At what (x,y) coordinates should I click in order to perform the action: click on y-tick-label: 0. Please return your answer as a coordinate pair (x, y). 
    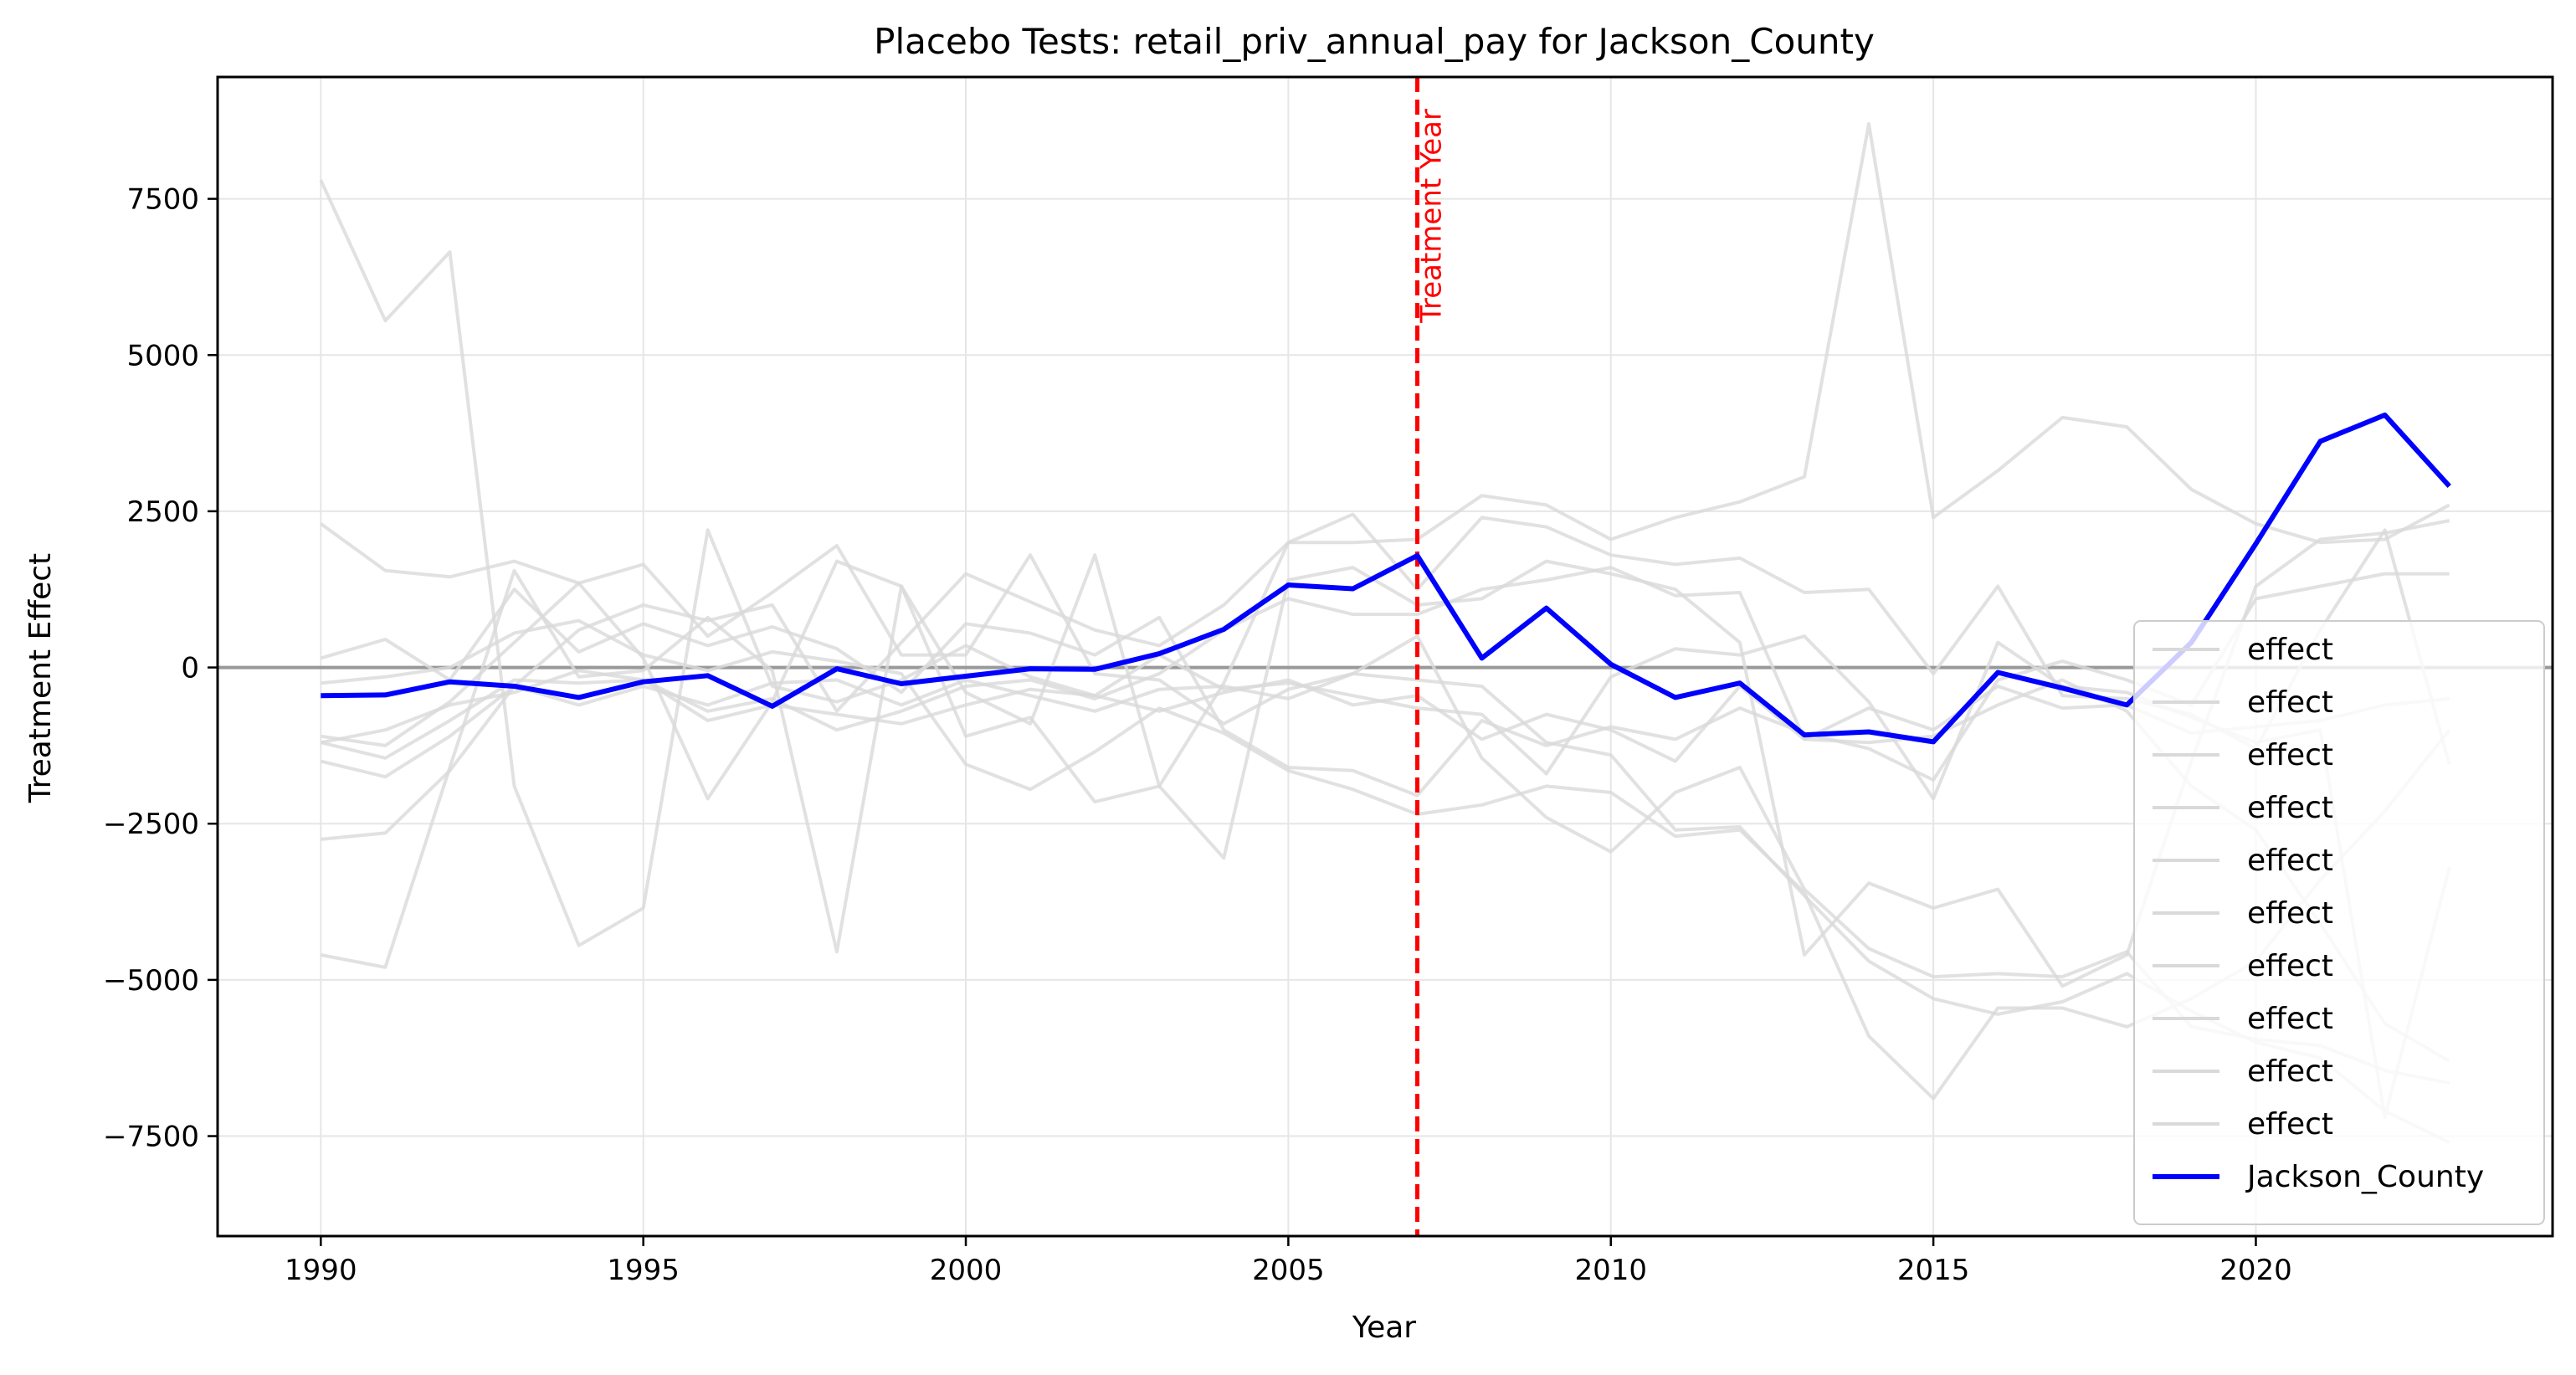
    Looking at the image, I should click on (190, 668).